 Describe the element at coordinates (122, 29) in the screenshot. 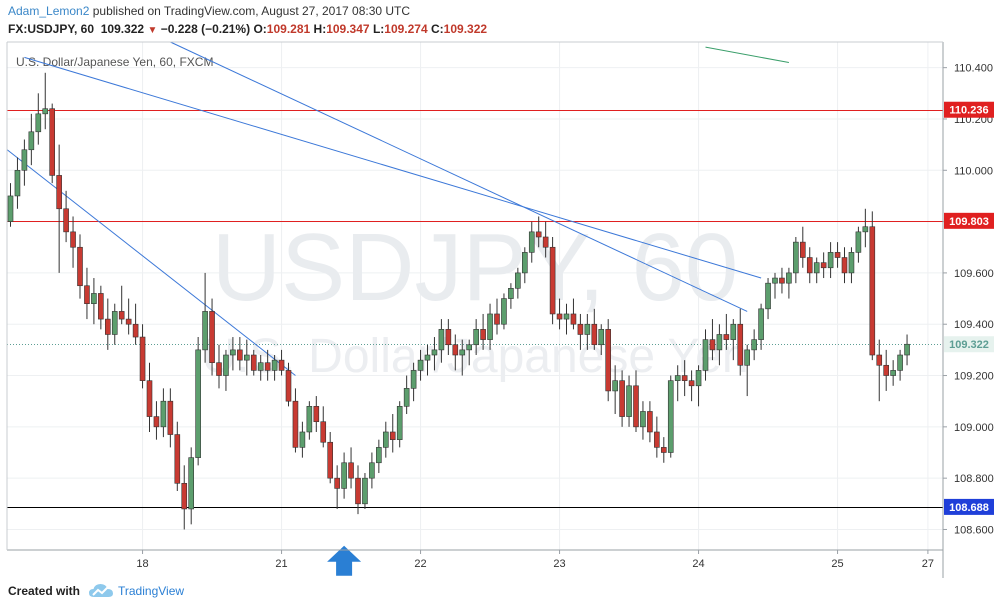

I see `last-price: 109.322` at that location.